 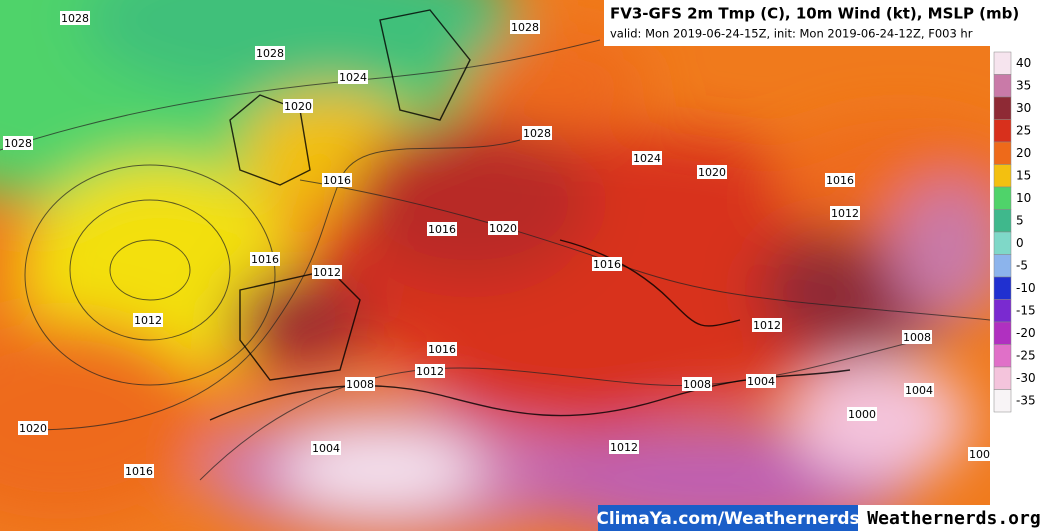 I want to click on watermark-left-box, so click(x=728, y=518).